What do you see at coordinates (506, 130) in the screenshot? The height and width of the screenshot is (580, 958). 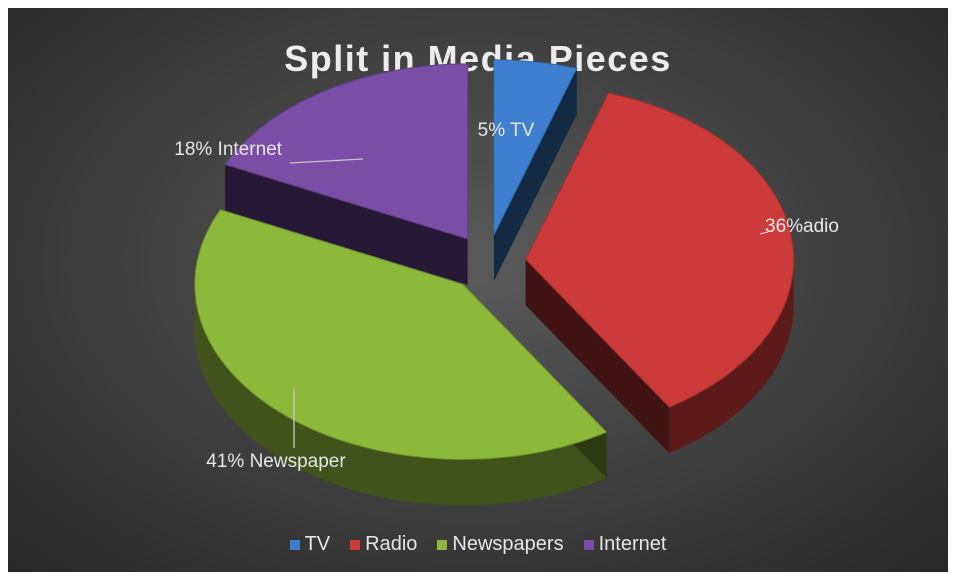 I see `data-label-tv: 5% TV` at bounding box center [506, 130].